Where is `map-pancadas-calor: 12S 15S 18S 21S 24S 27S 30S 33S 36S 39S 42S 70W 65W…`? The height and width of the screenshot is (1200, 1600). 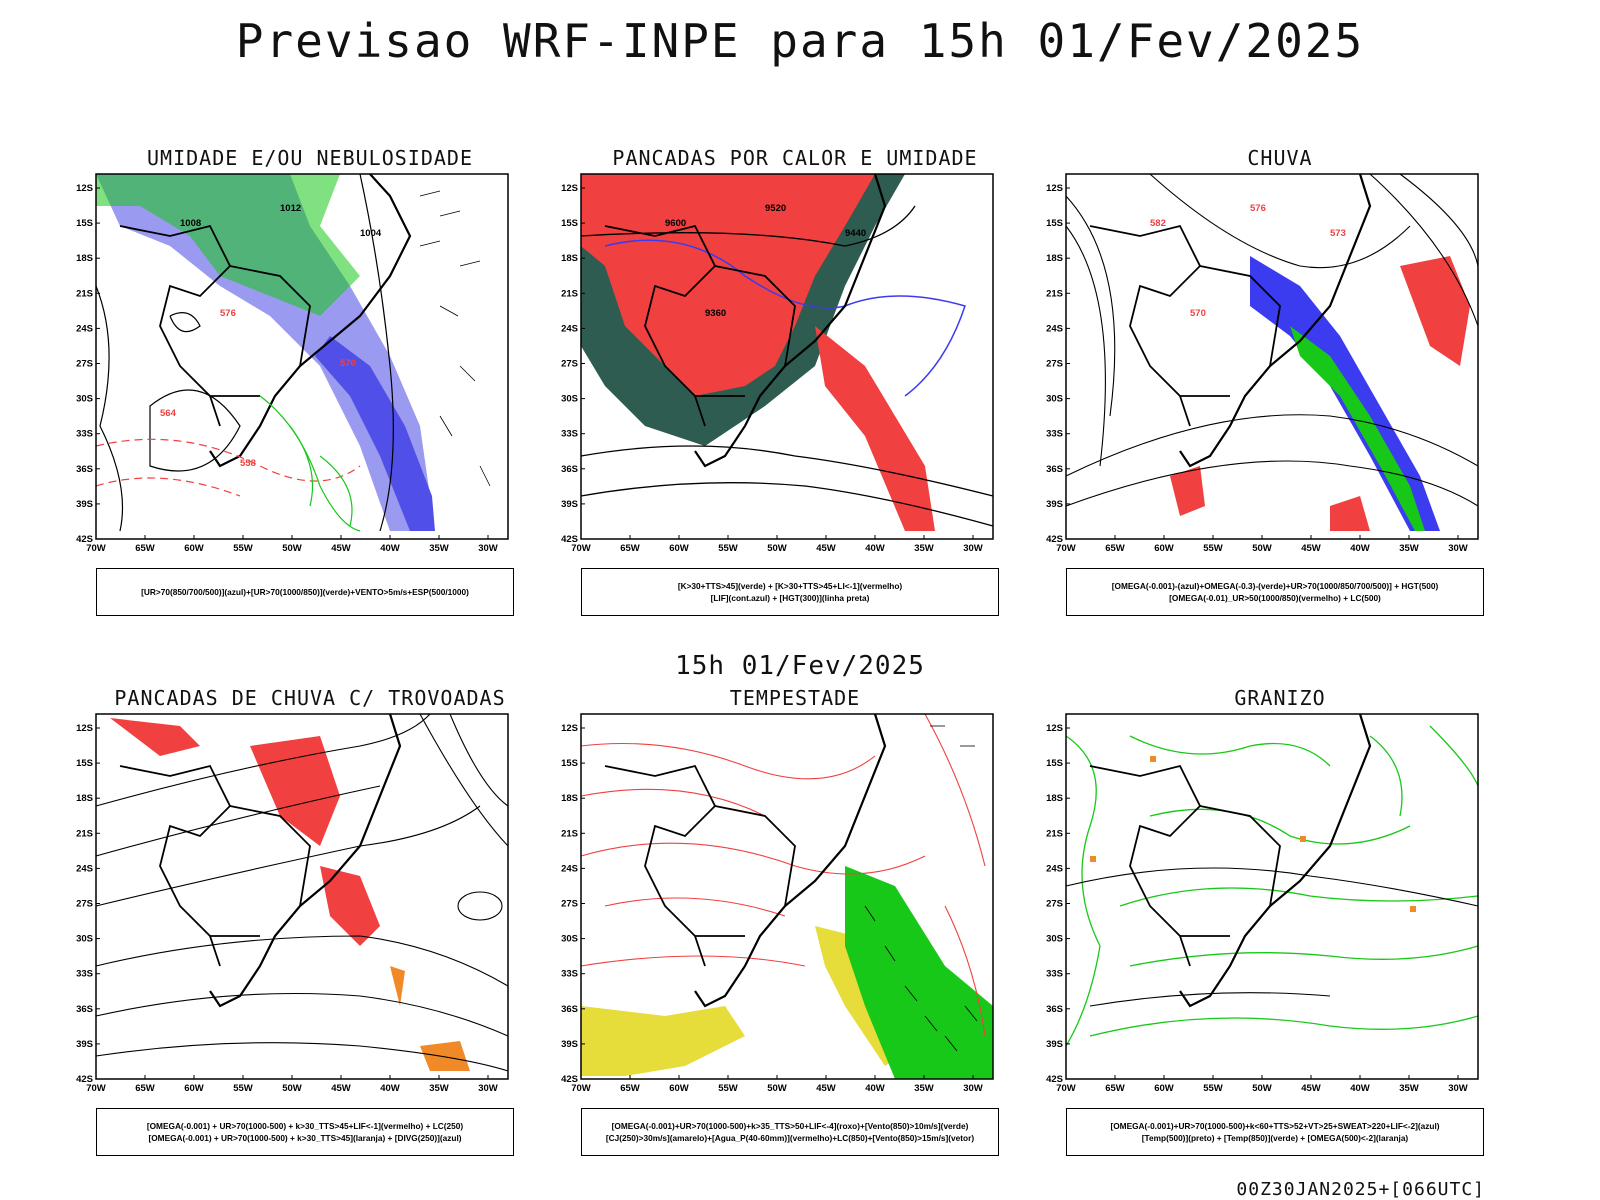
map-pancadas-calor: 12S 15S 18S 21S 24S 27S 30S 33S 36S 39S 42S 70W 65W… is located at coordinates (777, 363).